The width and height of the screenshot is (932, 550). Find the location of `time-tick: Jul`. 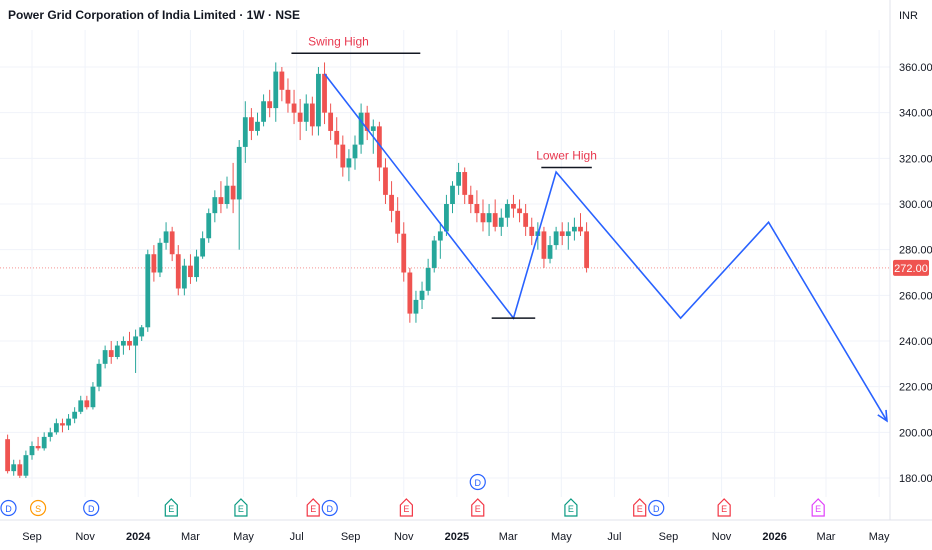

time-tick: Jul is located at coordinates (297, 537).